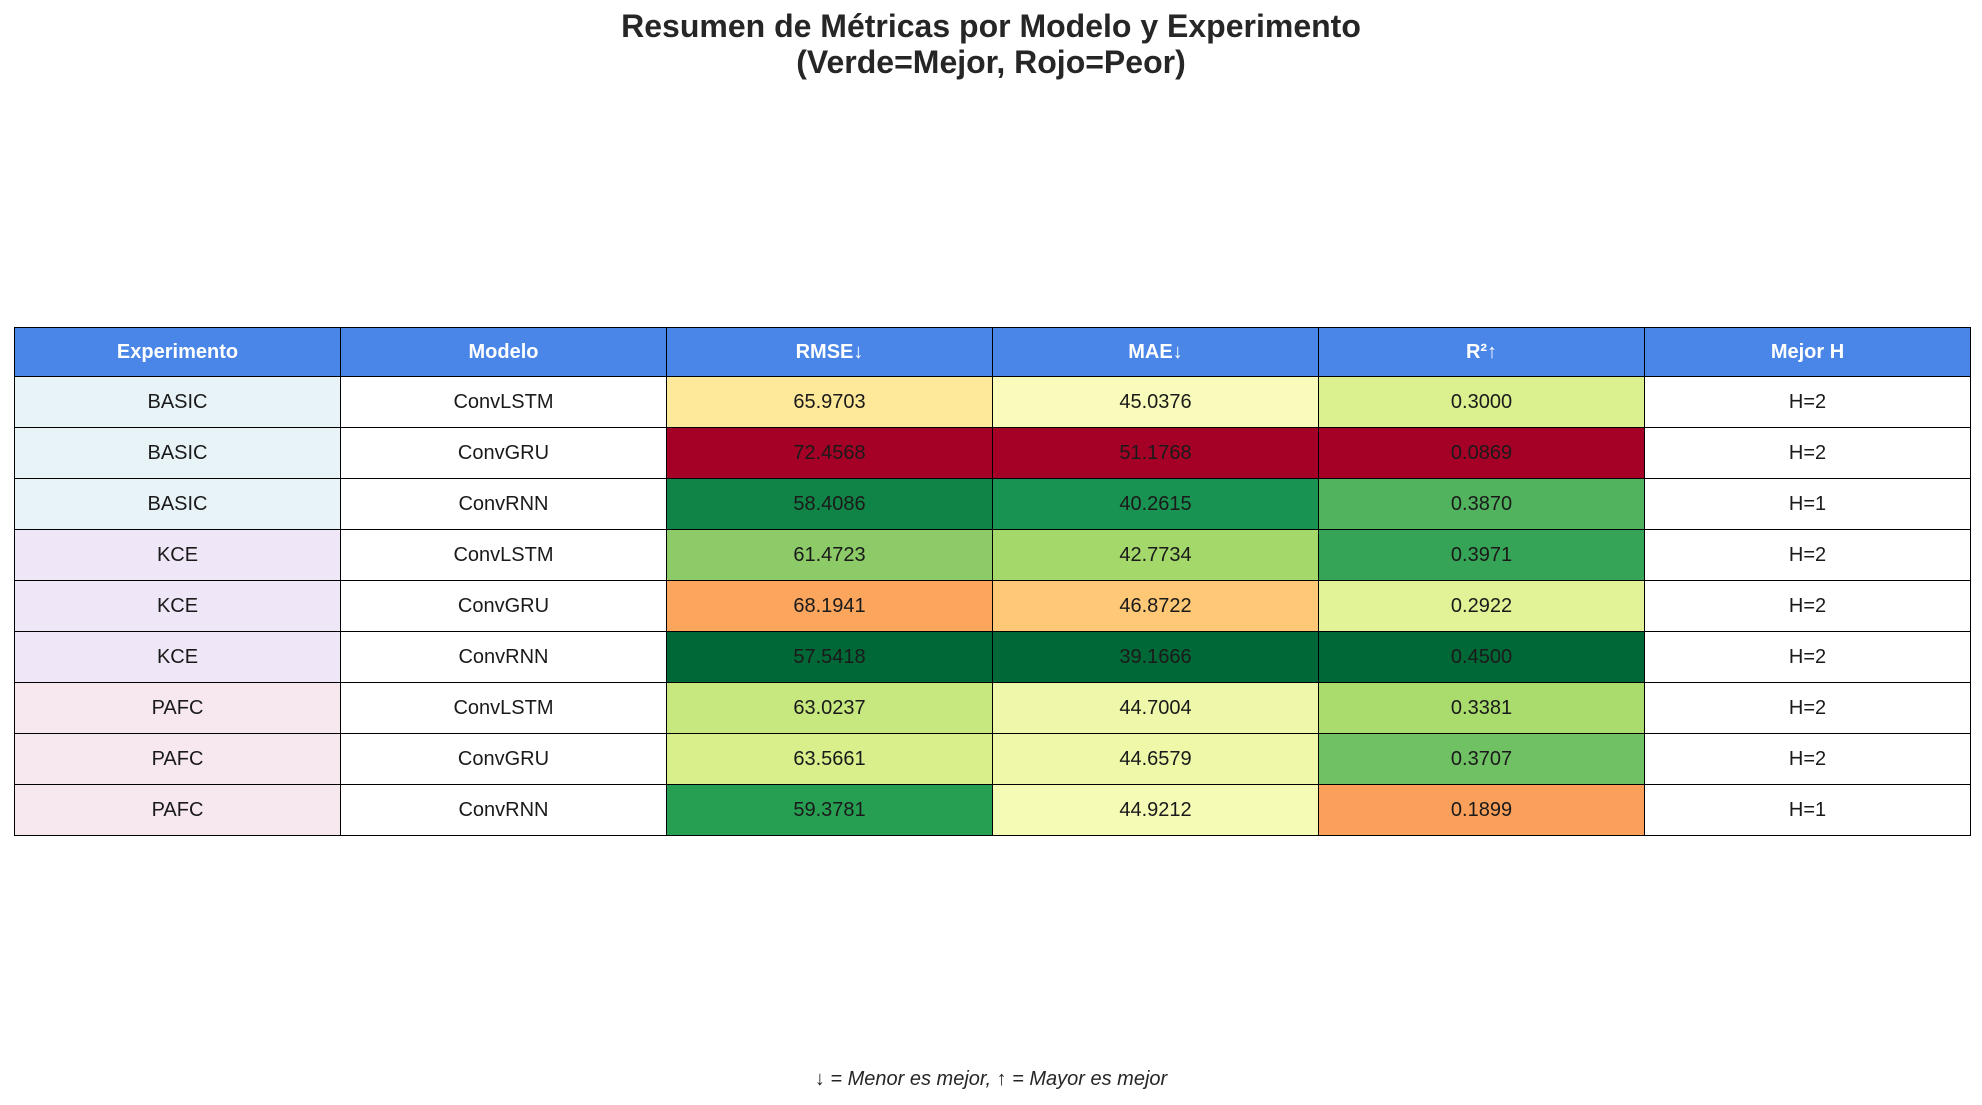 This screenshot has height=1105, width=1982. I want to click on table-row: BASIC ConvLSTM 65.9703 45.0376 0.3000 H=2, so click(992, 402).